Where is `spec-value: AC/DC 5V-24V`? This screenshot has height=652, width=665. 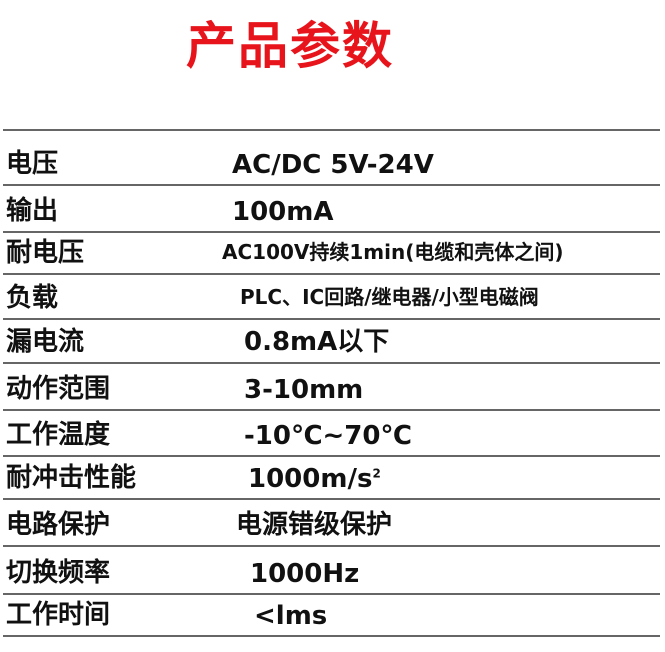 spec-value: AC/DC 5V-24V is located at coordinates (333, 165).